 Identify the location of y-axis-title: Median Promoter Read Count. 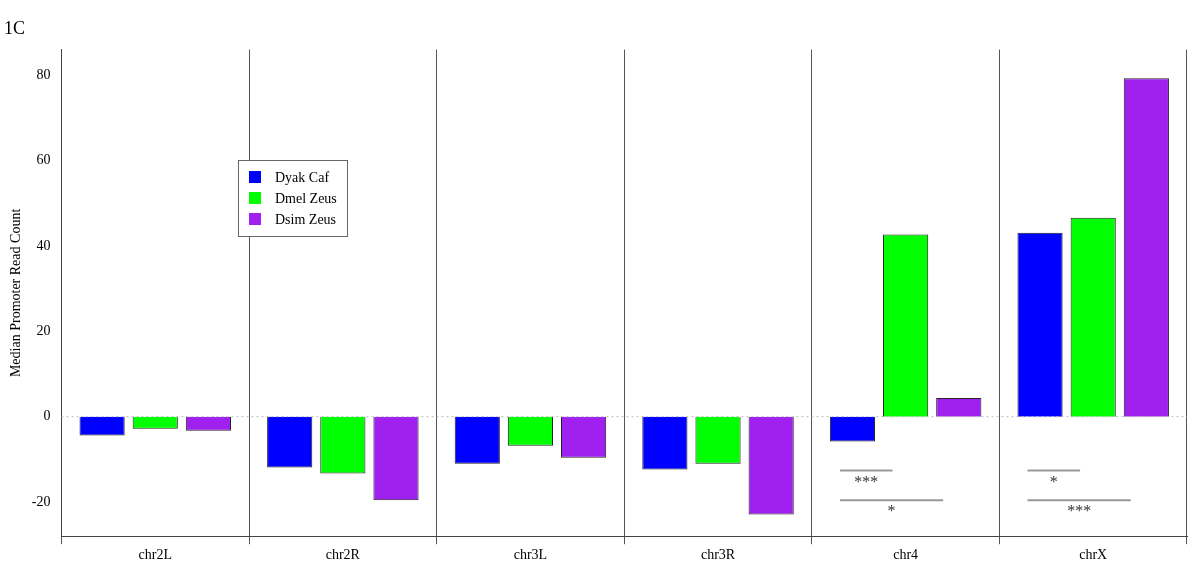
(16, 293).